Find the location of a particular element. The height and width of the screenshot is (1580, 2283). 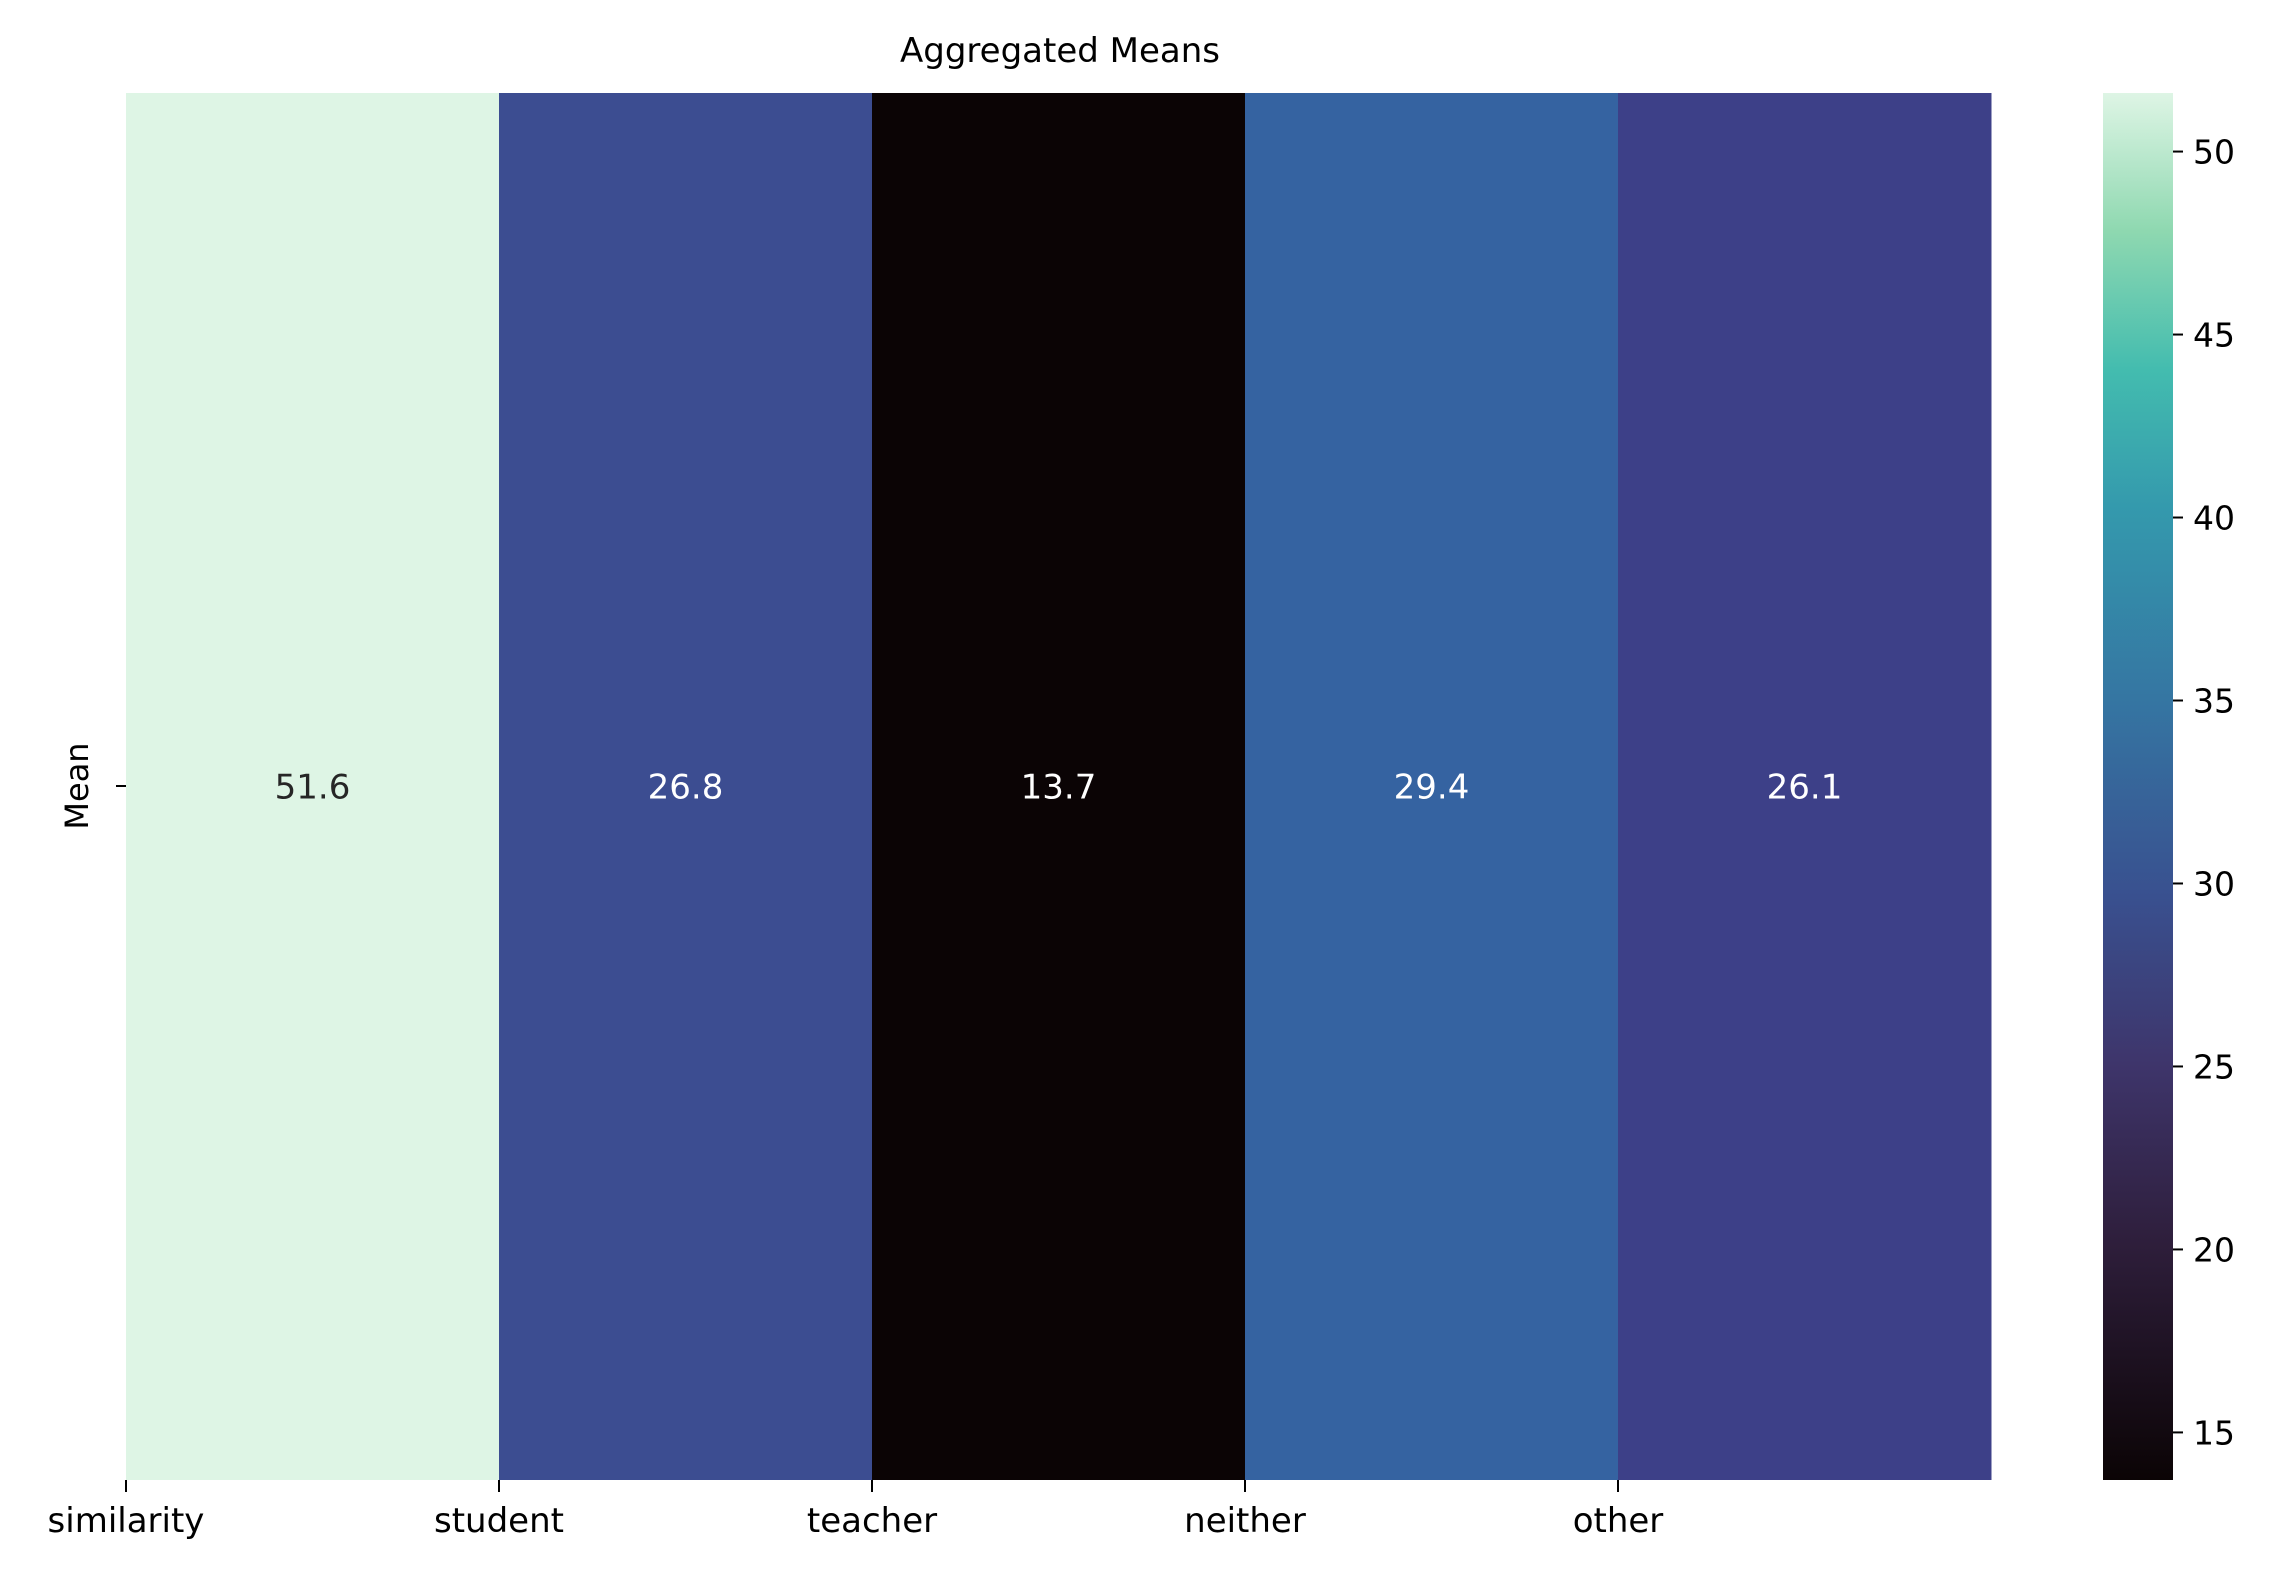

cell-value-neither: 29.4 is located at coordinates (1432, 788).